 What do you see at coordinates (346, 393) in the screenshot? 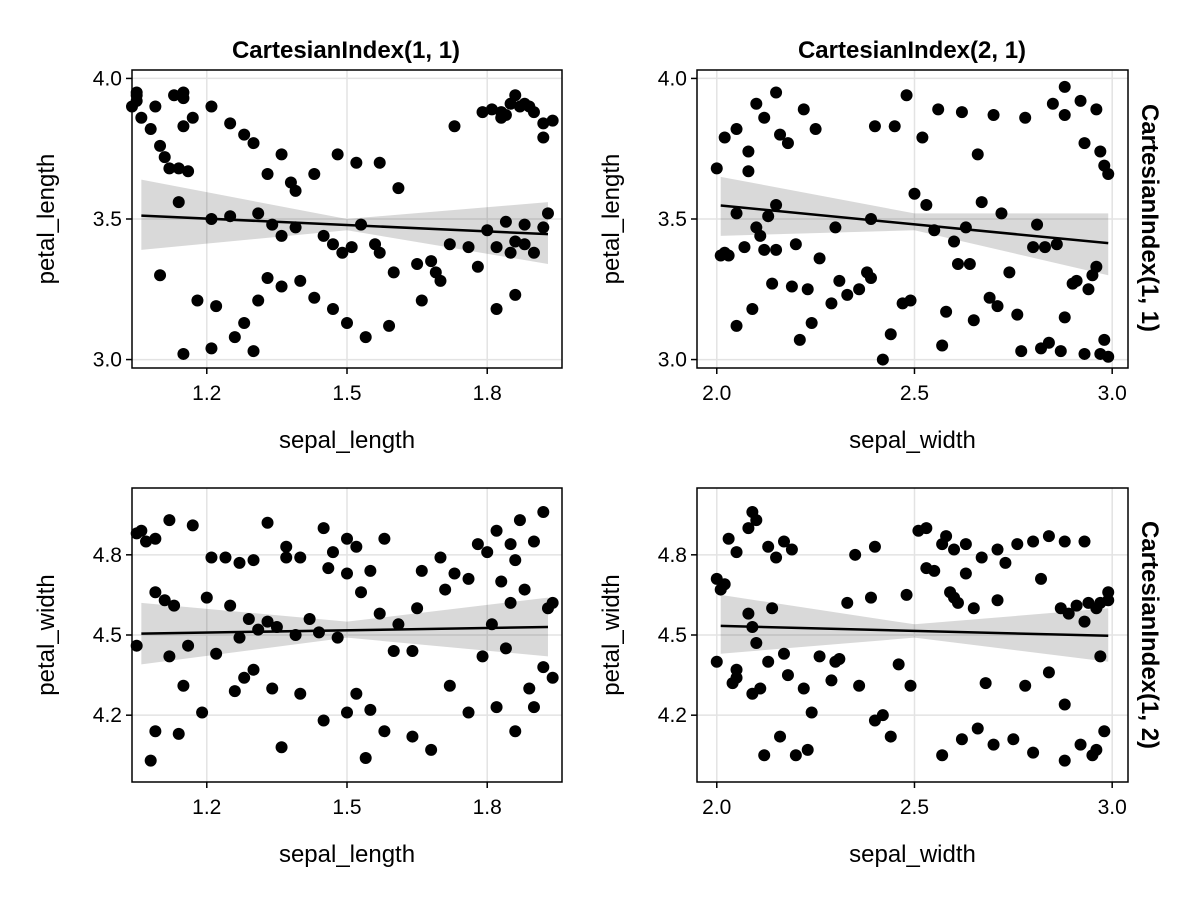
I see `x-tick-label: 1.5` at bounding box center [346, 393].